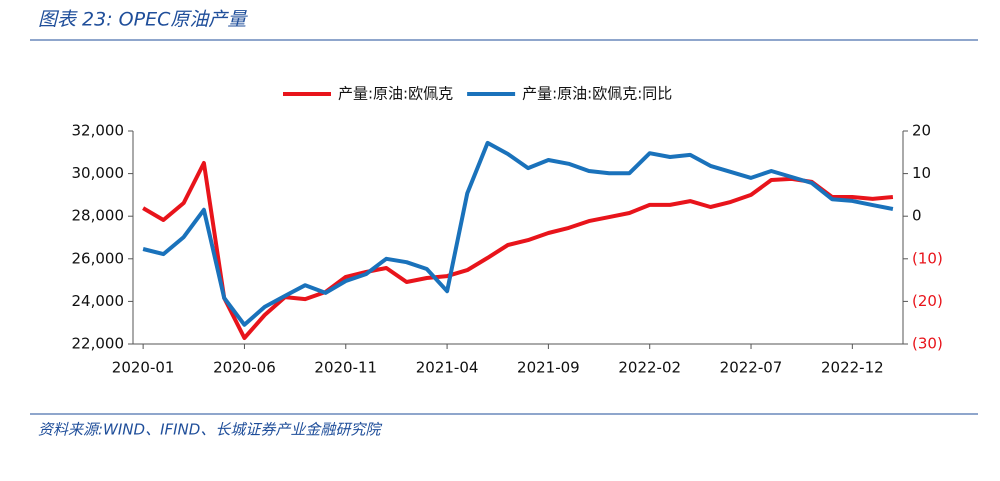 The image size is (1000, 481). What do you see at coordinates (548, 368) in the screenshot?
I see `x-tick-label: 2021-09` at bounding box center [548, 368].